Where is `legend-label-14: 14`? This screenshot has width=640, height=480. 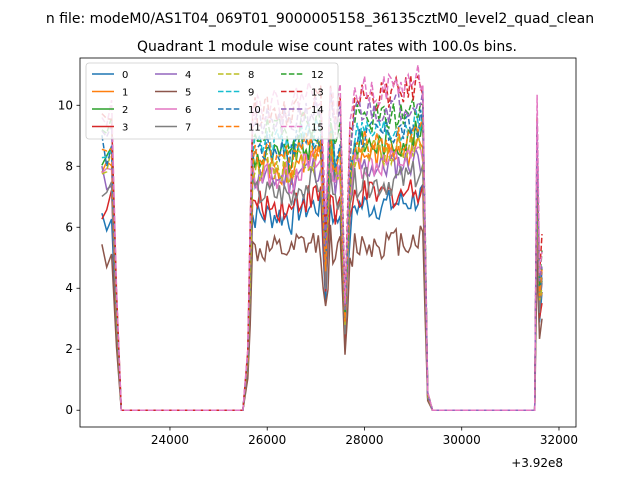
legend-label-14: 14 is located at coordinates (317, 110).